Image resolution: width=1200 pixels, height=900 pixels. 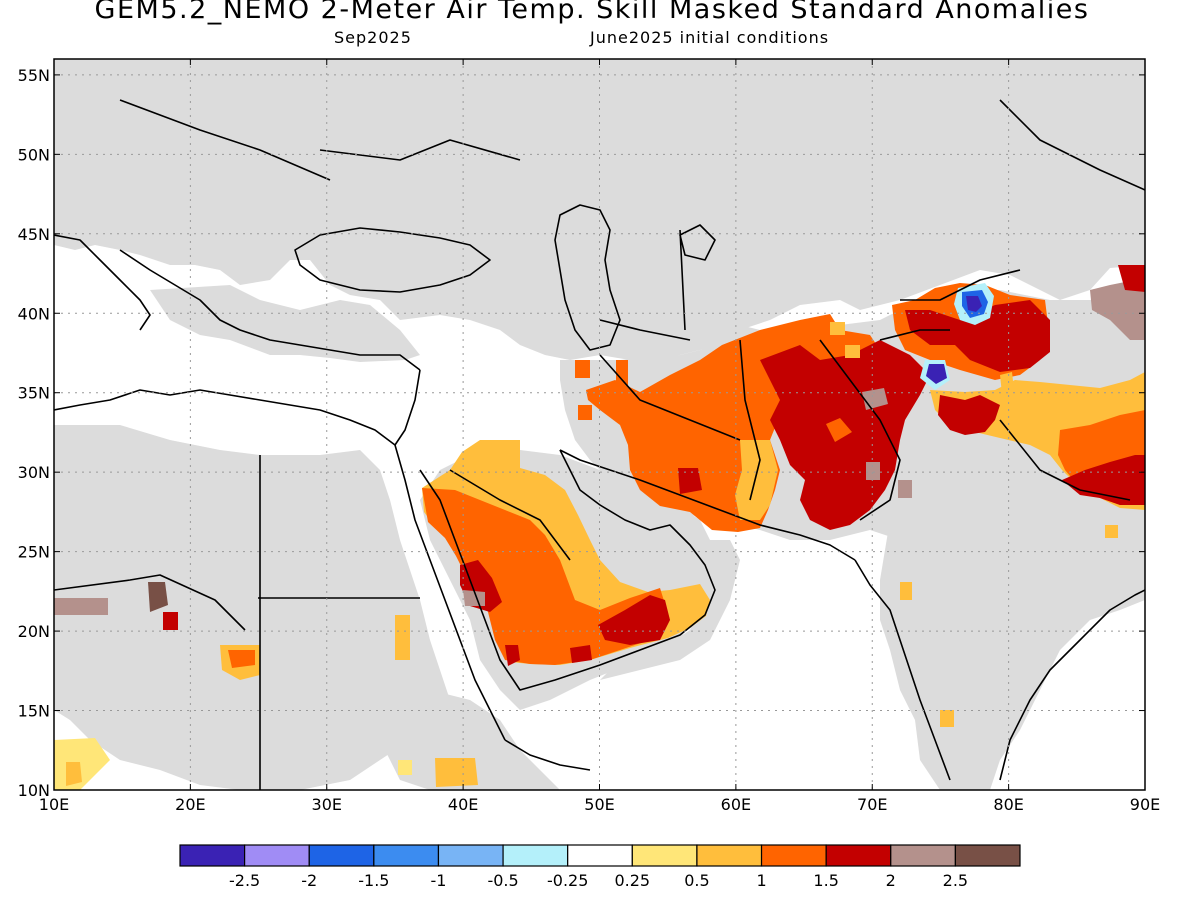 I want to click on lon-tick-label: 50E, so click(x=599, y=804).